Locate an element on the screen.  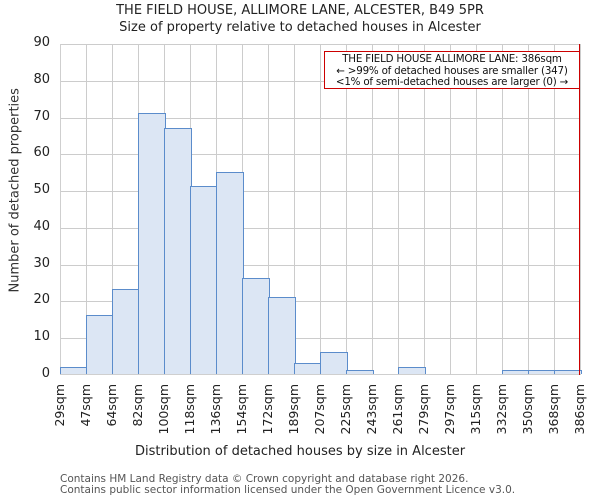
x-tick-label: 368sqm is located at coordinates (553, 409).